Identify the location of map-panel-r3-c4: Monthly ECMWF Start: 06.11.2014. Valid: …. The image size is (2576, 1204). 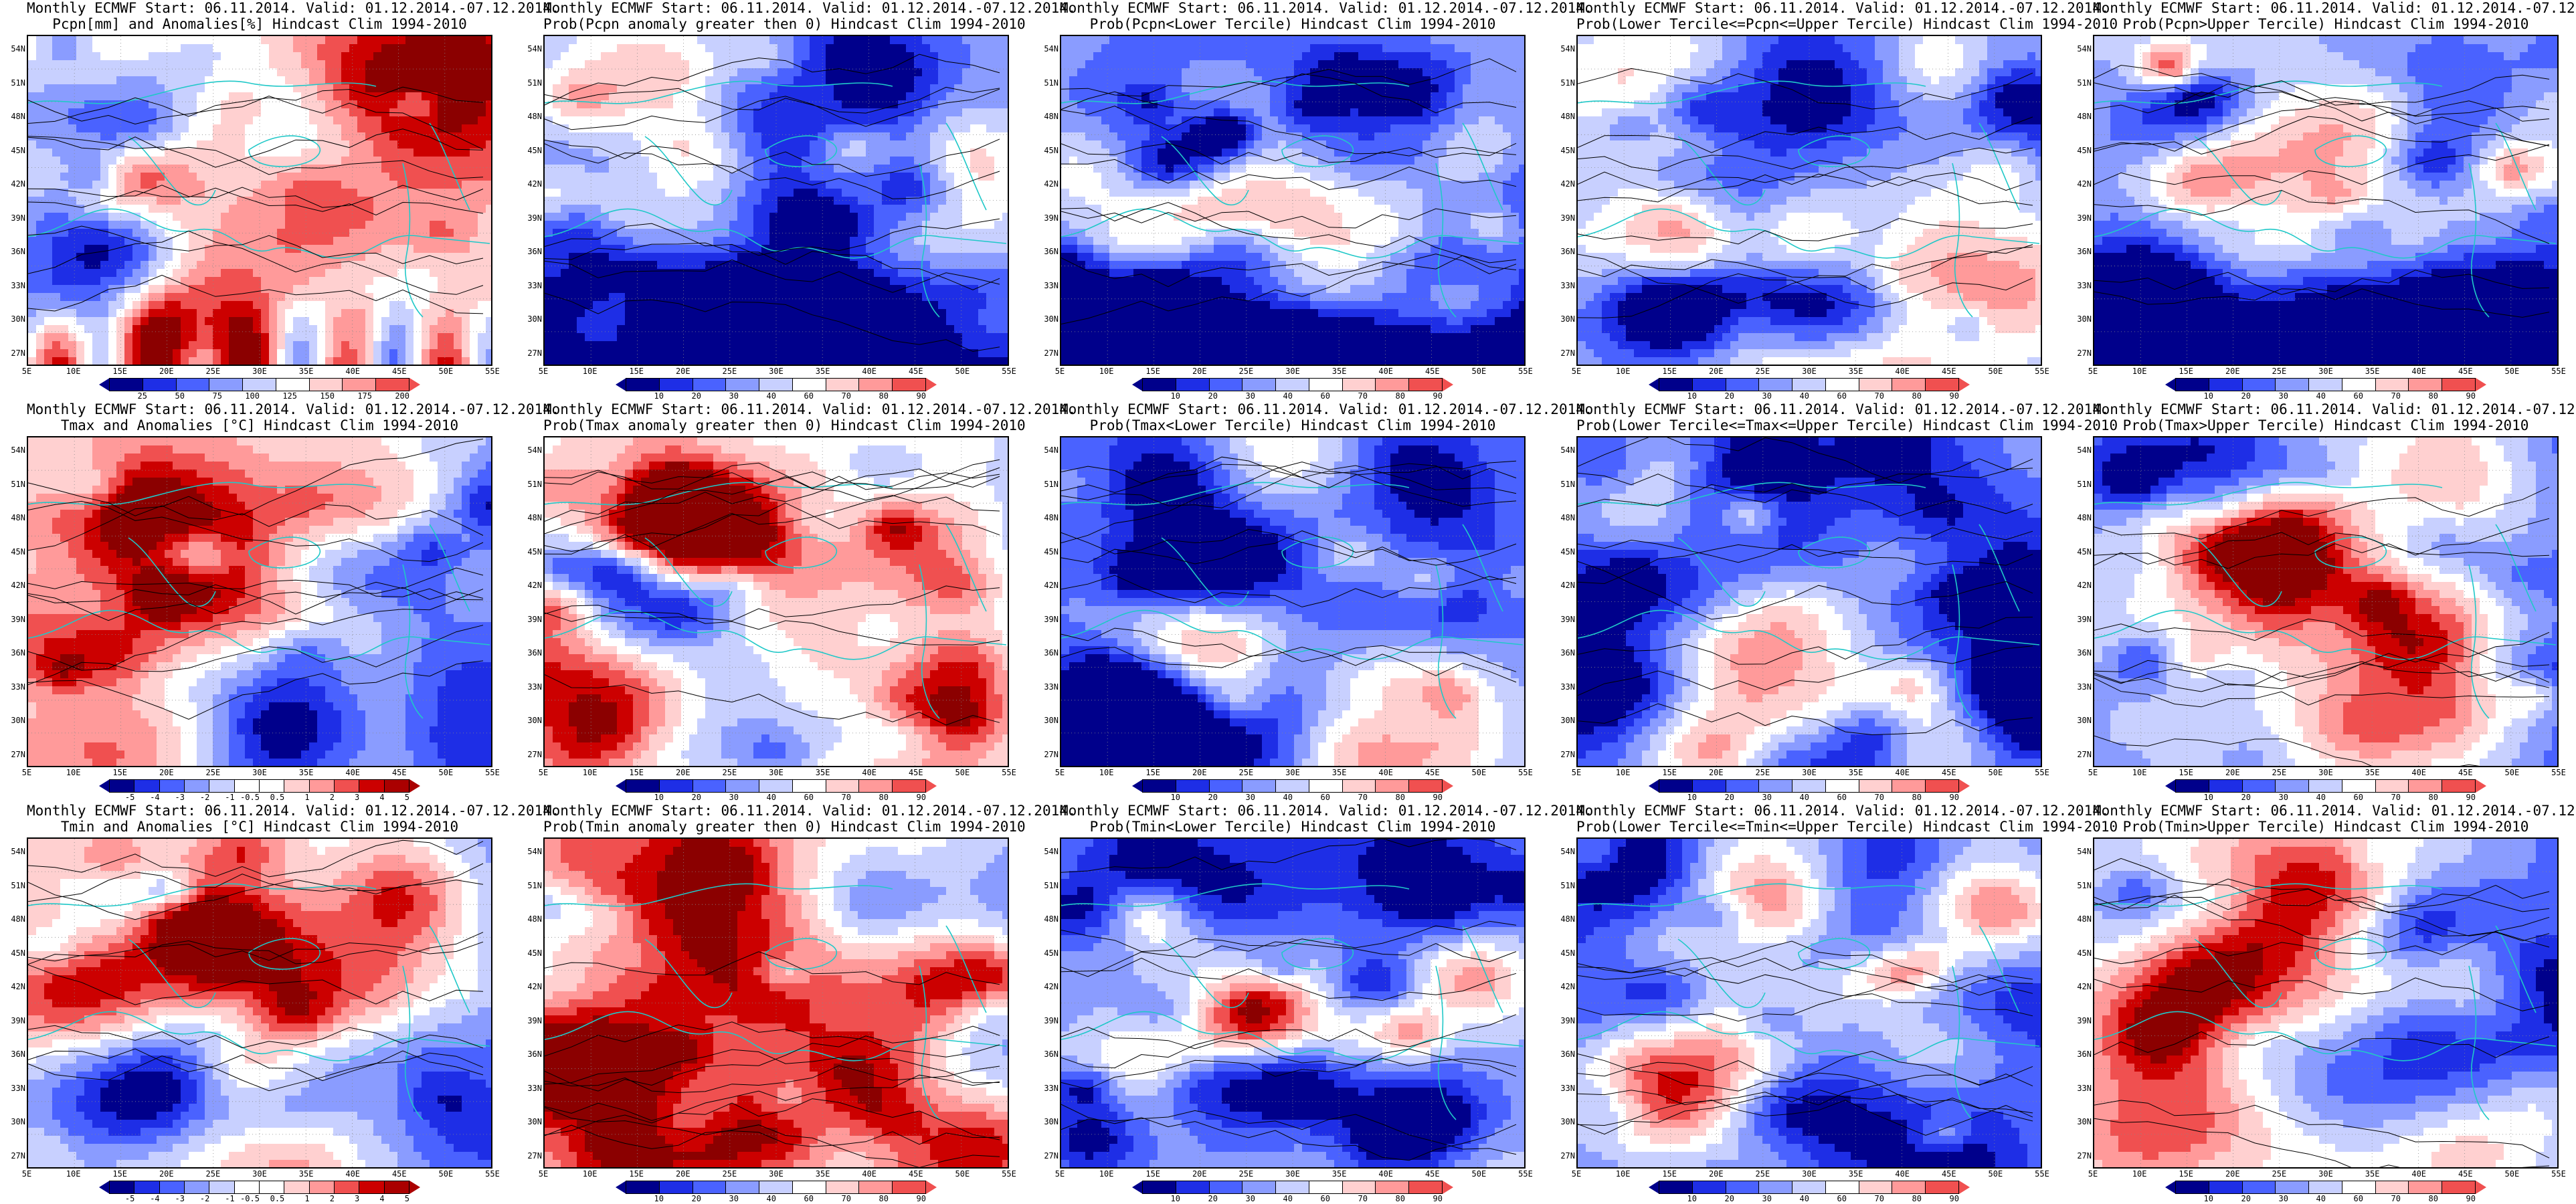
(1839, 1003).